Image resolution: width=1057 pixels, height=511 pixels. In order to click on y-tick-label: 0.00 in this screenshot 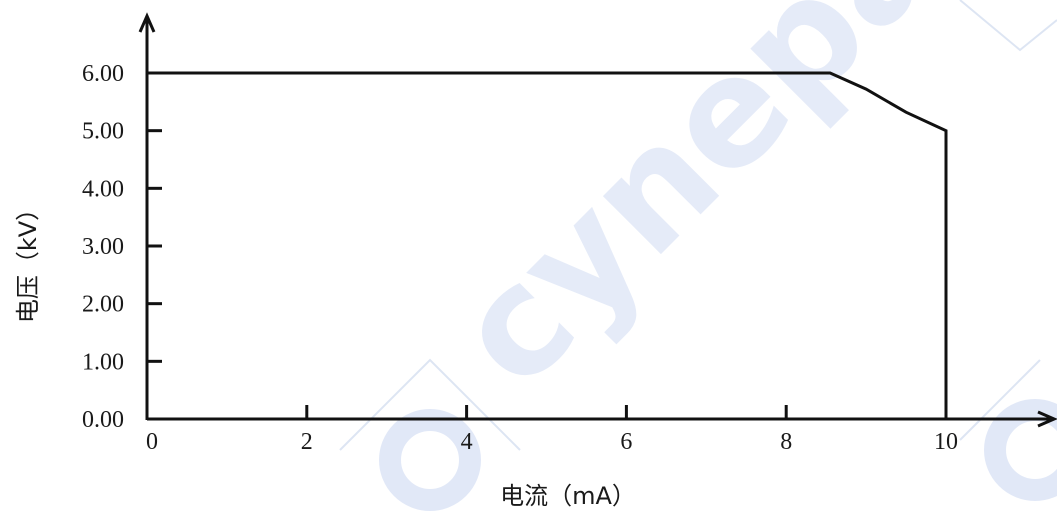, I will do `click(103, 420)`.